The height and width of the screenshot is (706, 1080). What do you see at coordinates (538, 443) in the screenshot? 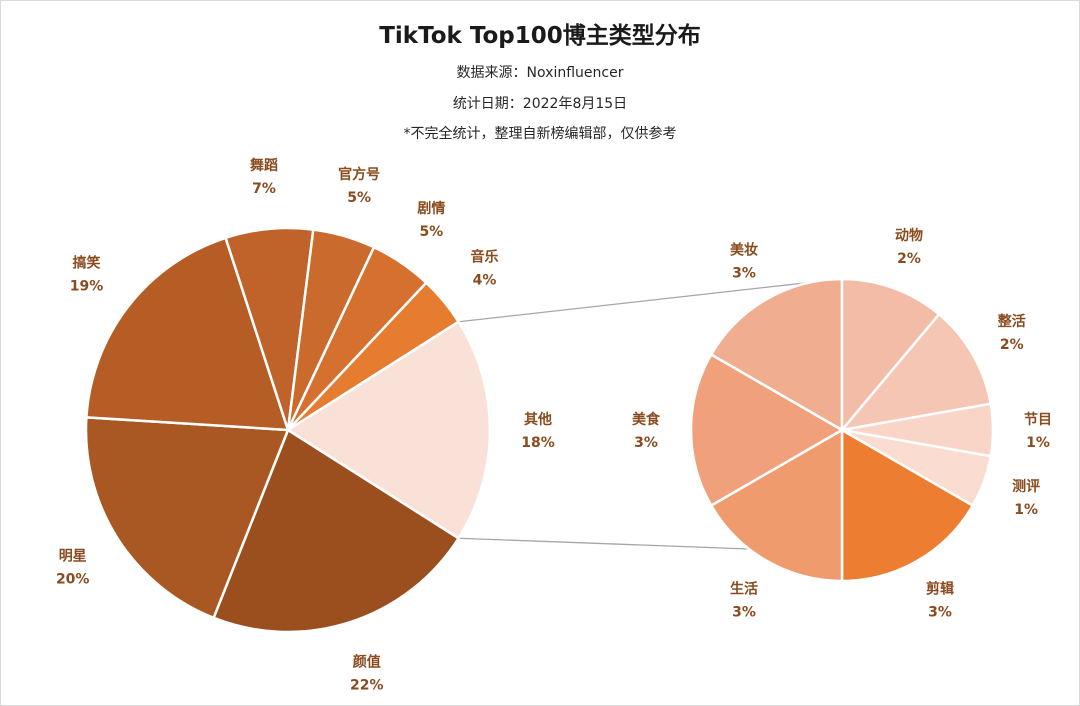
I see `main-label-percent: 18%` at bounding box center [538, 443].